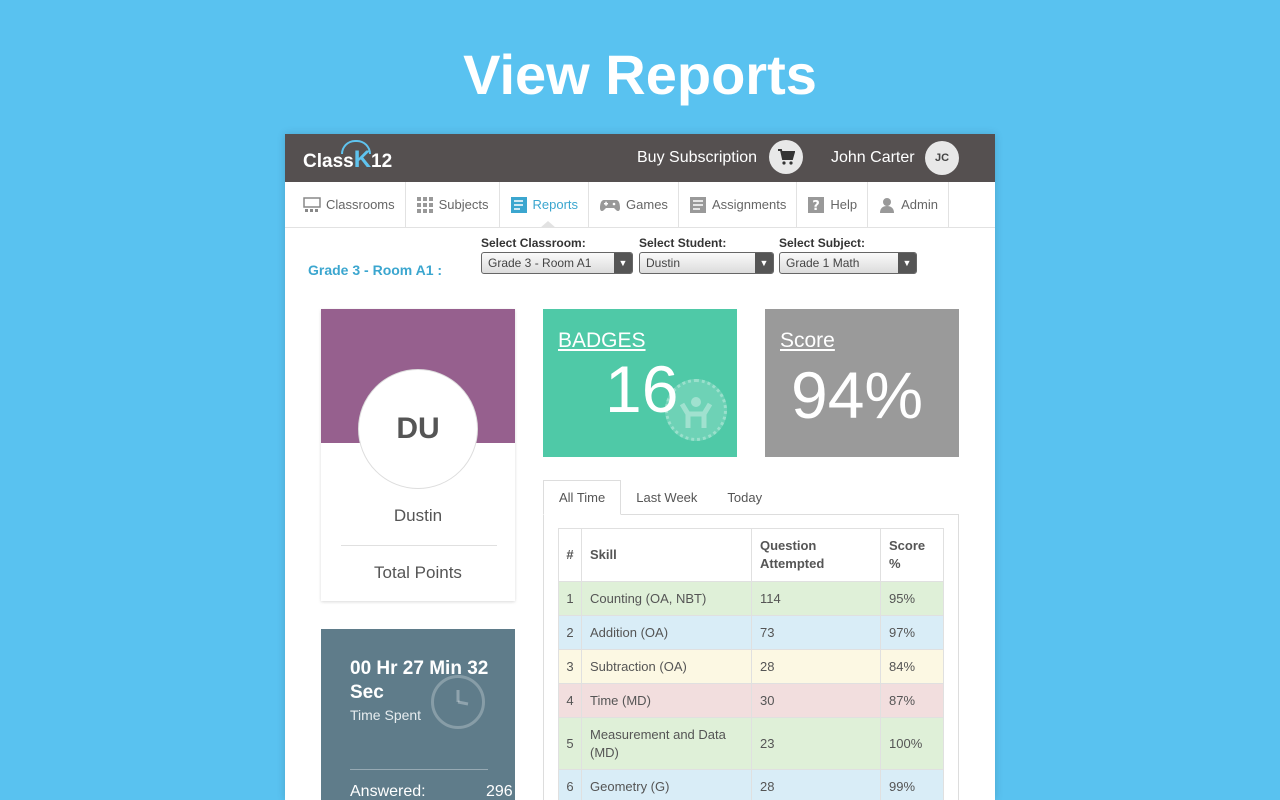 The image size is (1280, 800). I want to click on table-row: 5 Measurement and Data (MD) 23 100%, so click(751, 743).